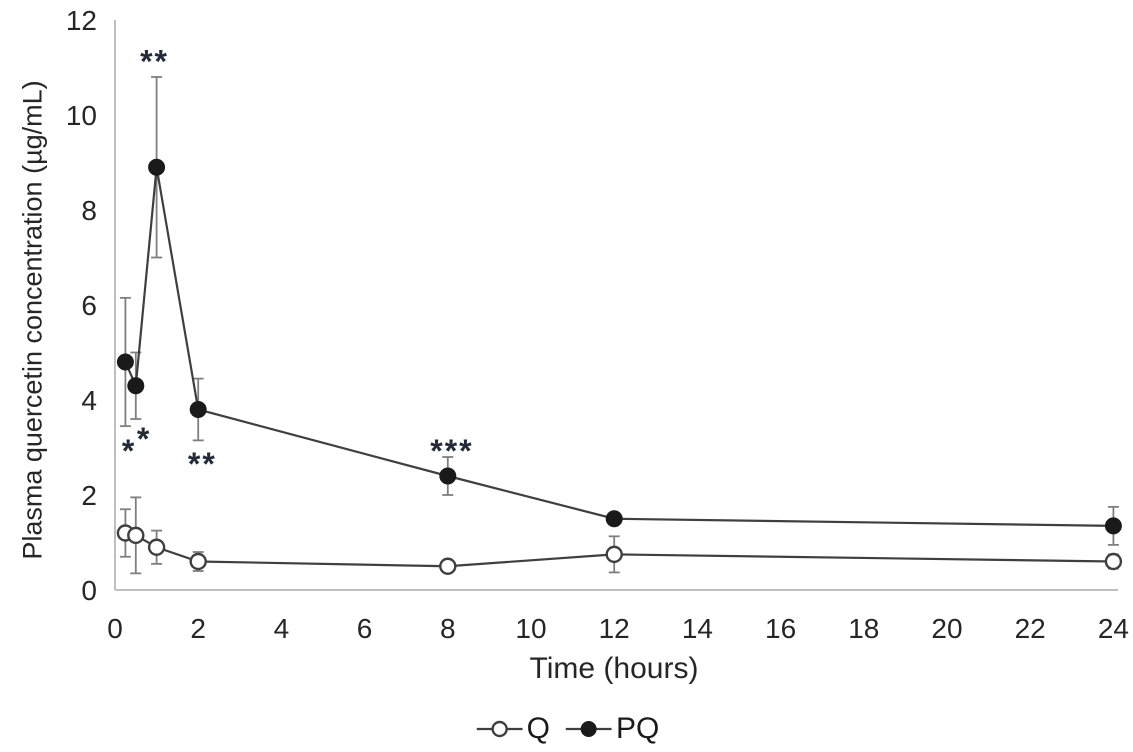 The width and height of the screenshot is (1133, 752). I want to click on x-tick-label: 14, so click(697, 628).